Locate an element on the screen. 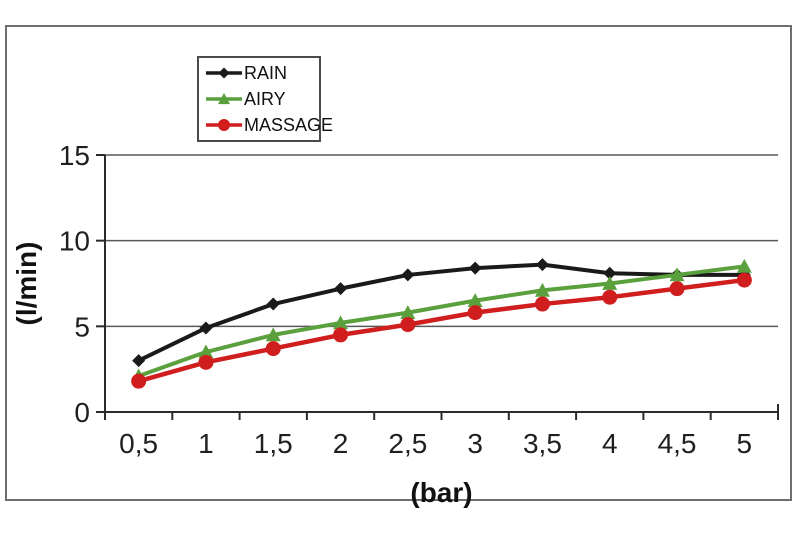 The width and height of the screenshot is (800, 533). legend-marker-triangle is located at coordinates (224, 99).